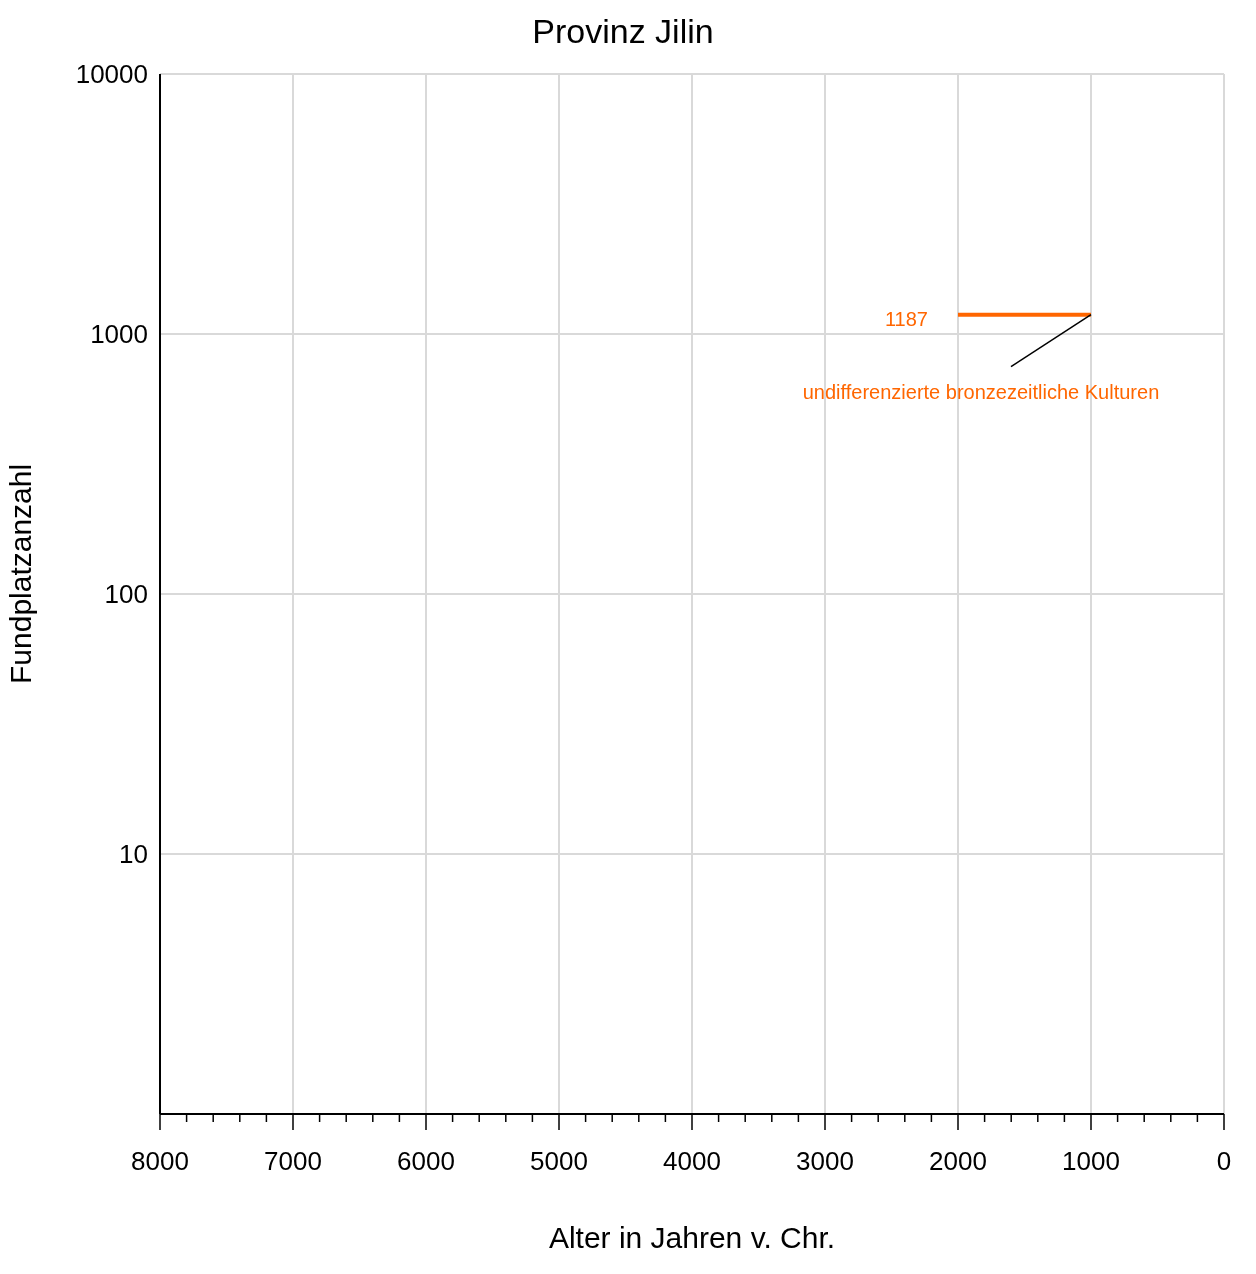 This screenshot has width=1256, height=1274. Describe the element at coordinates (958, 1161) in the screenshot. I see `x-tick-label: 2000` at that location.